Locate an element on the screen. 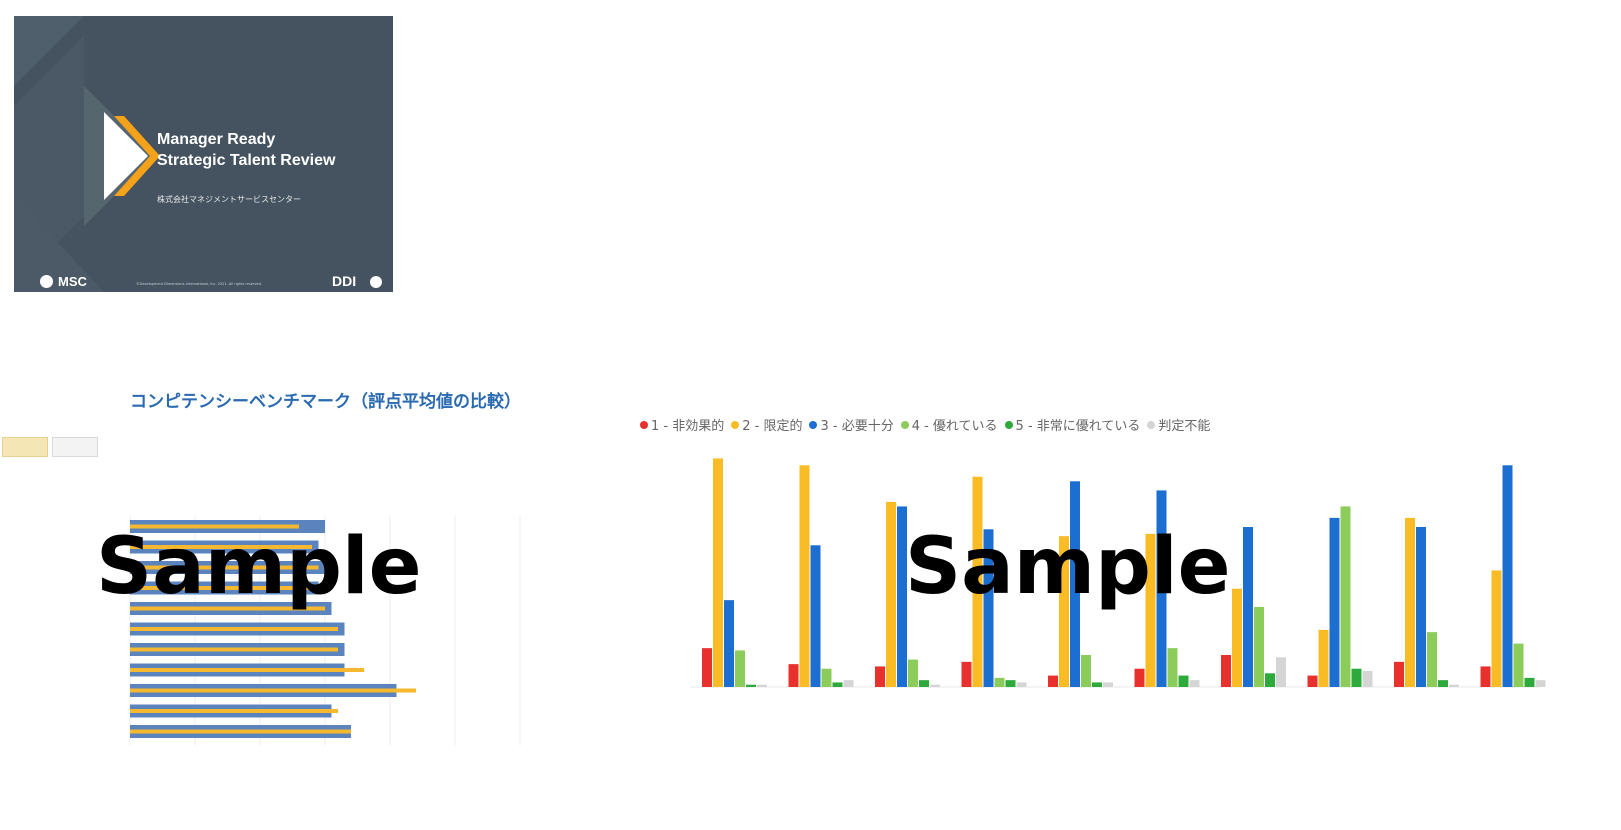  legend-item: 2 - 限定的 is located at coordinates (766, 424).